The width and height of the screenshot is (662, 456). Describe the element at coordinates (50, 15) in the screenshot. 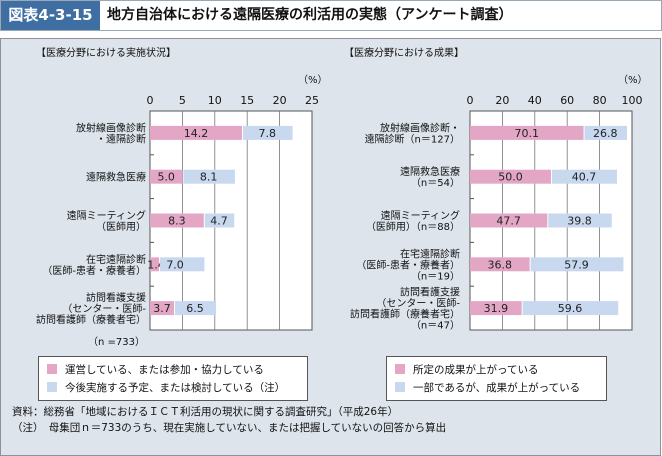

I see `figure-number: 図表4-3-15` at that location.